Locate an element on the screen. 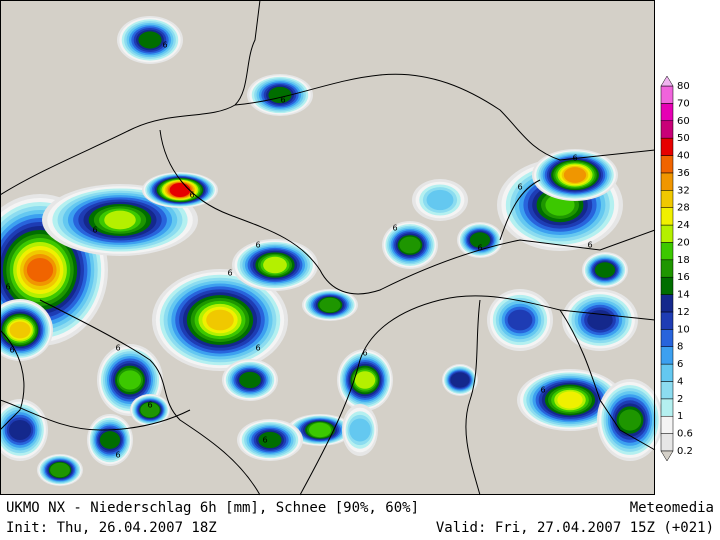  legend-label: 1 is located at coordinates (680, 416).